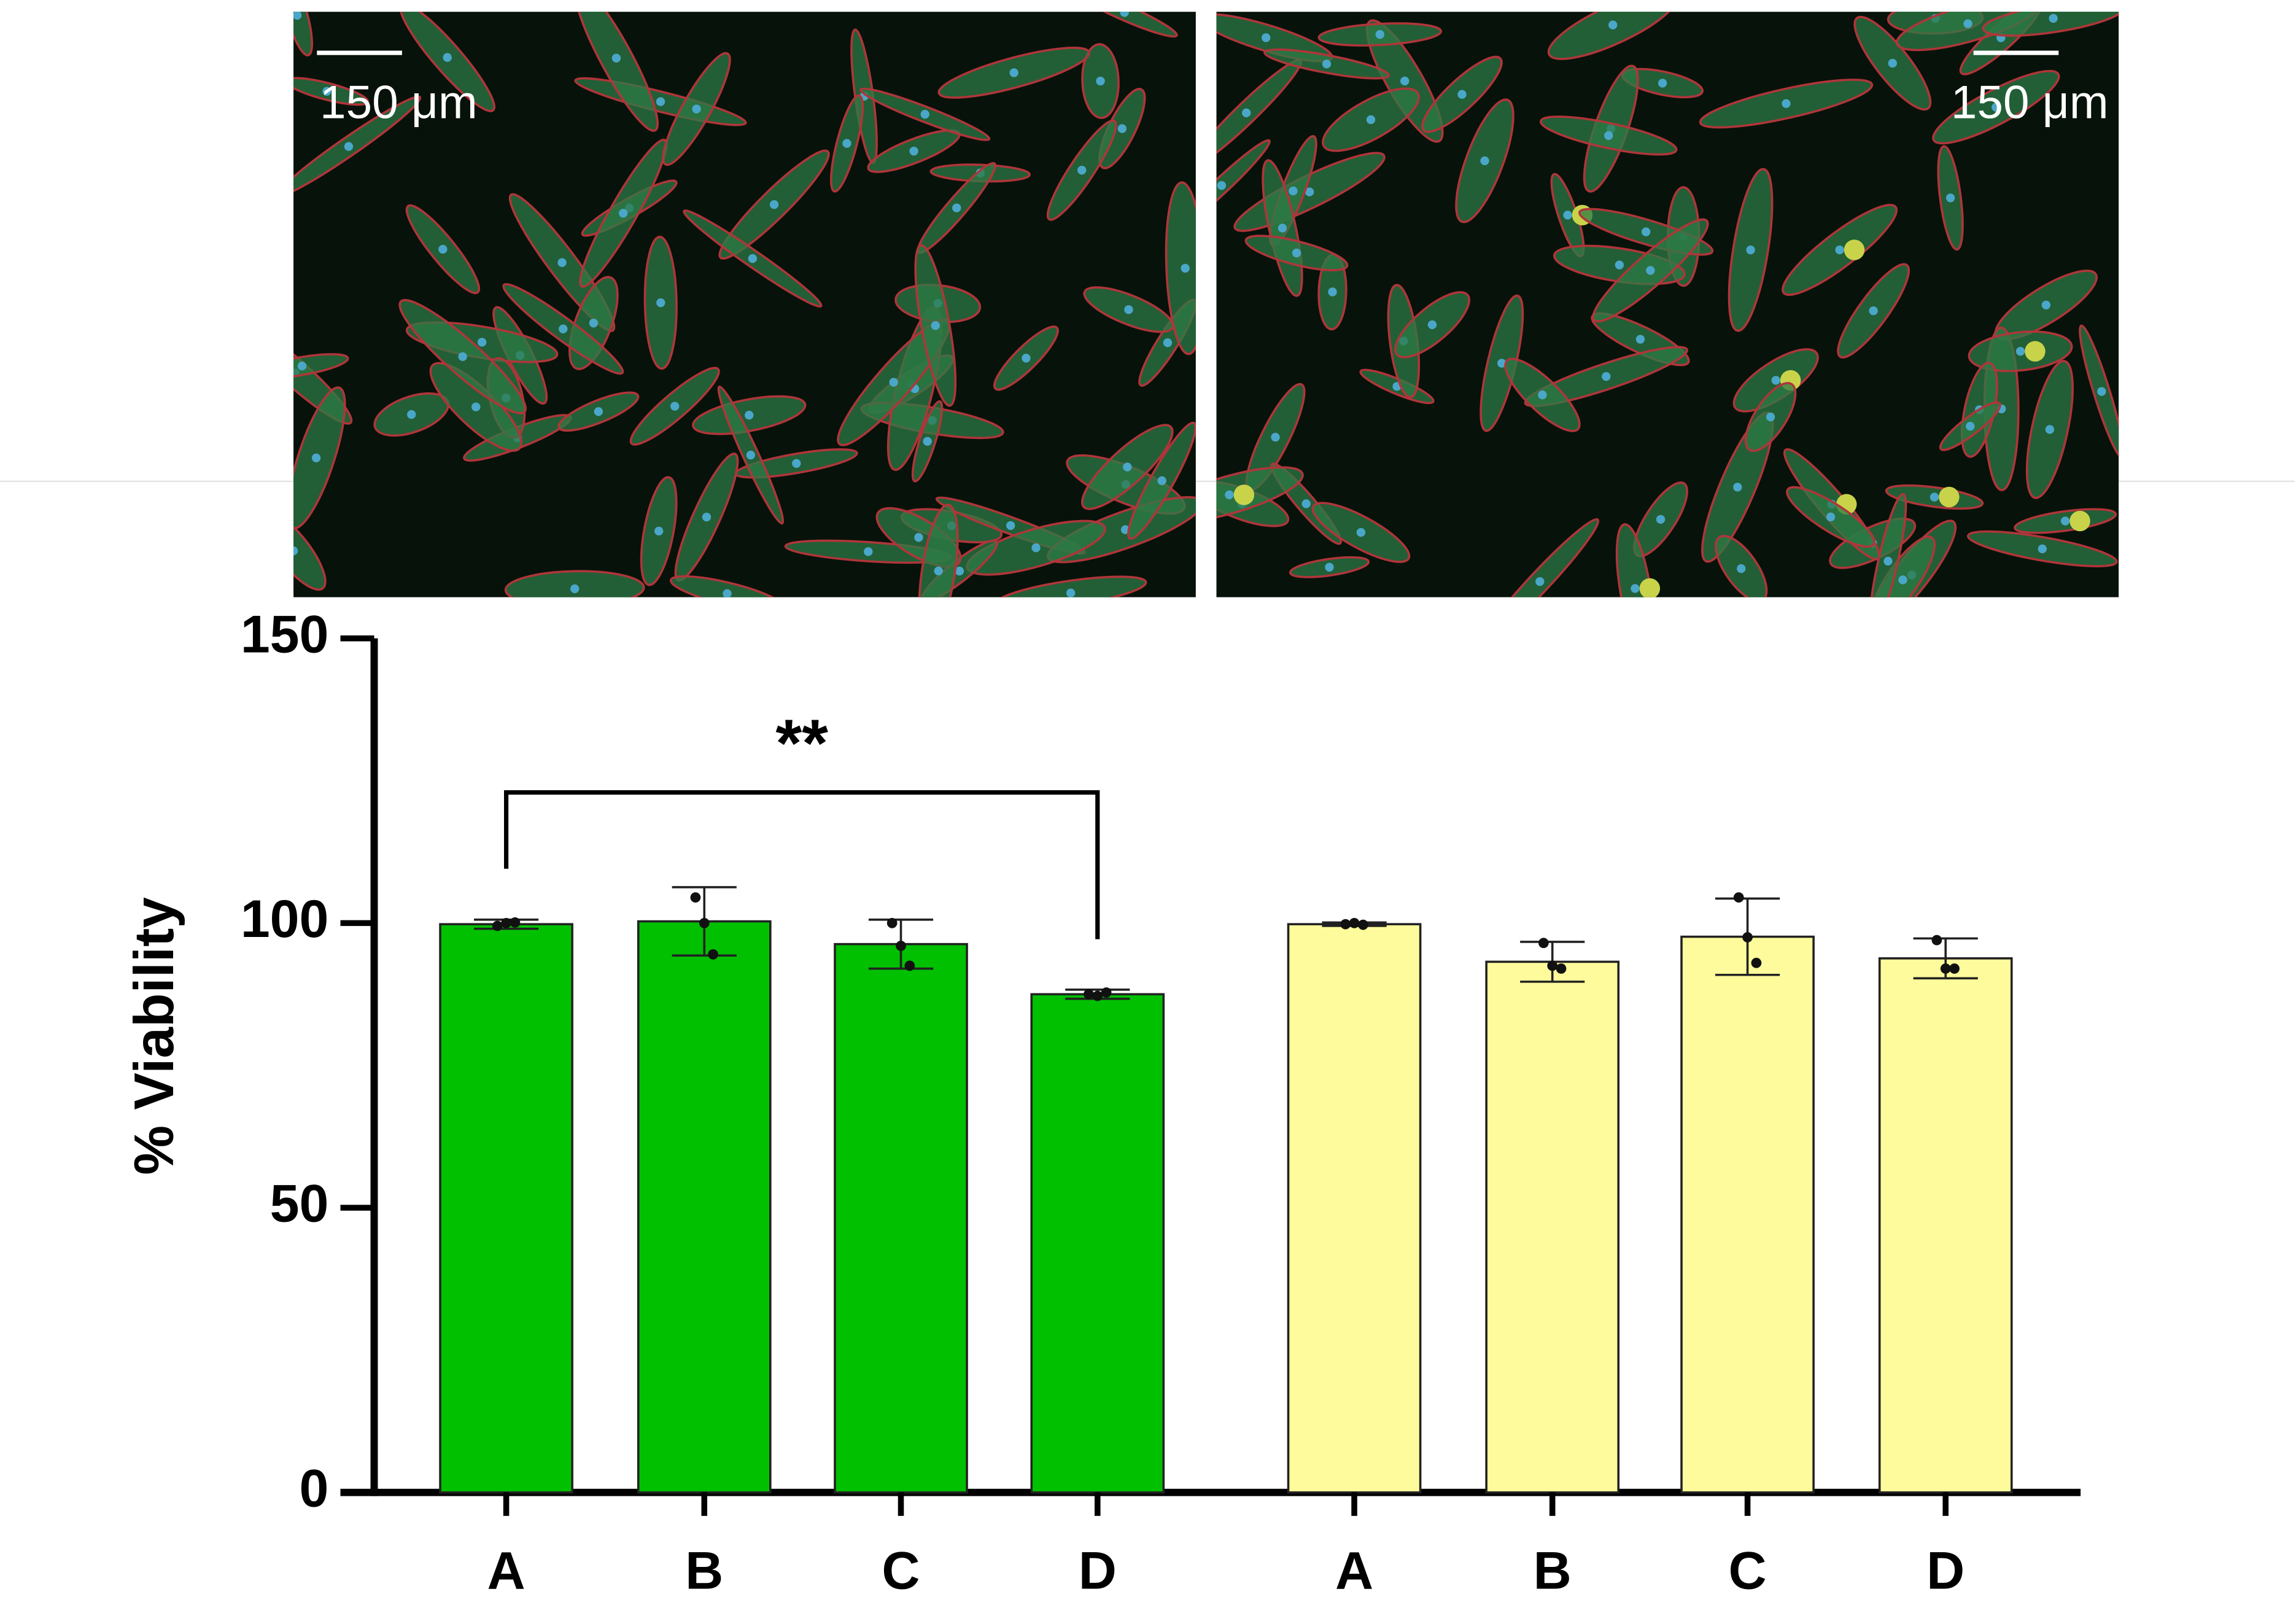 The height and width of the screenshot is (1605, 2296). What do you see at coordinates (154, 1036) in the screenshot?
I see `y-axis-label: % Viability` at bounding box center [154, 1036].